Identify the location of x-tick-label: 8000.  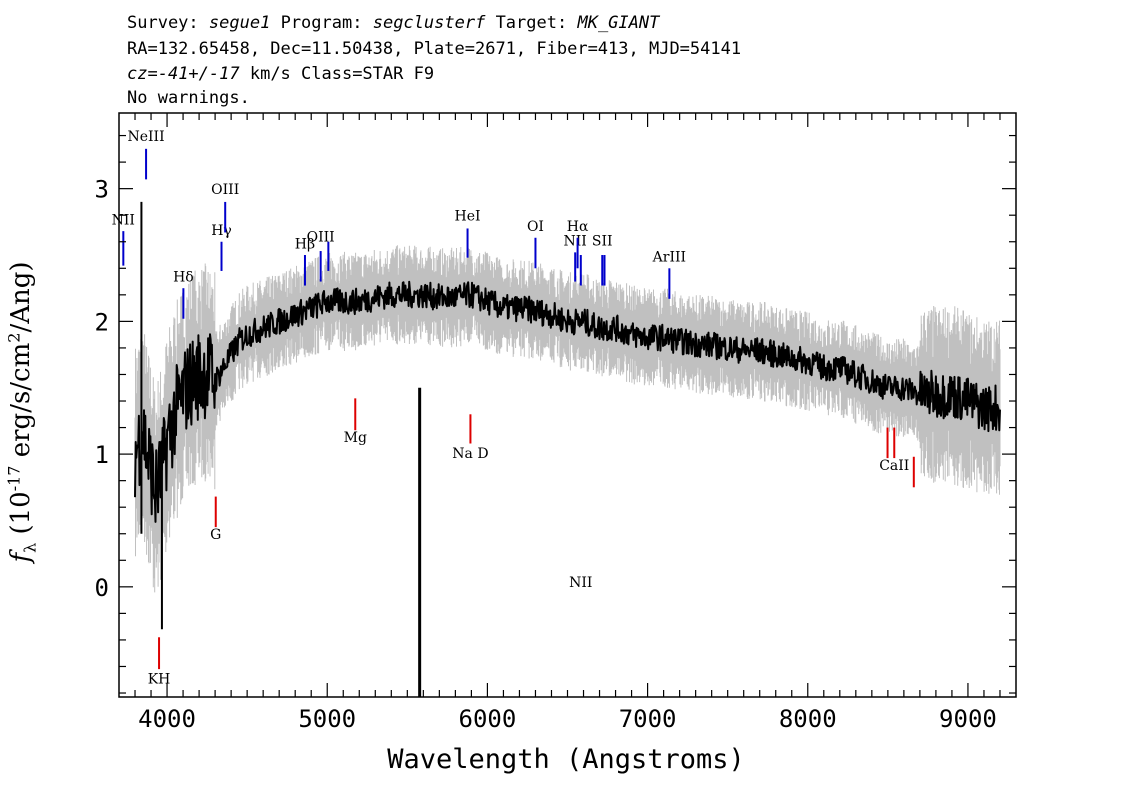
(808, 719).